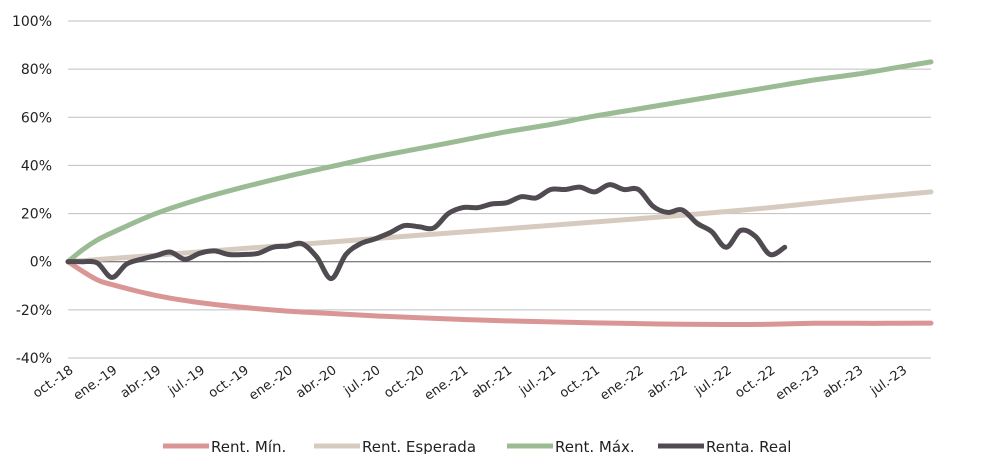  I want to click on y-axis-ticks: -40% -20% 0% 20% 40% 60% 80% 100%, so click(32, 190).